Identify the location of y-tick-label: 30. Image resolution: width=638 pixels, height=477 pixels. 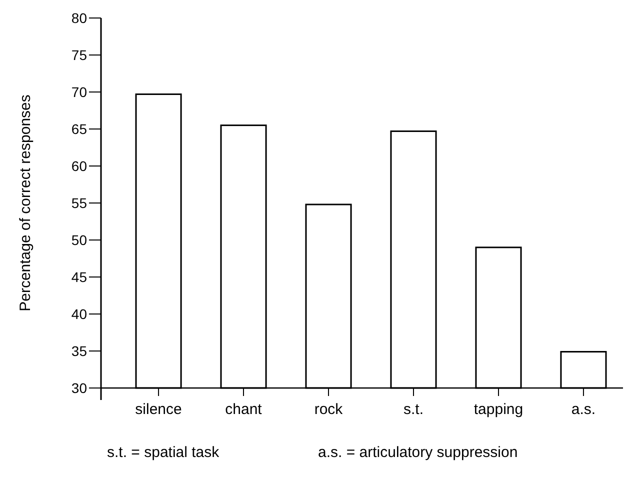
(79, 388).